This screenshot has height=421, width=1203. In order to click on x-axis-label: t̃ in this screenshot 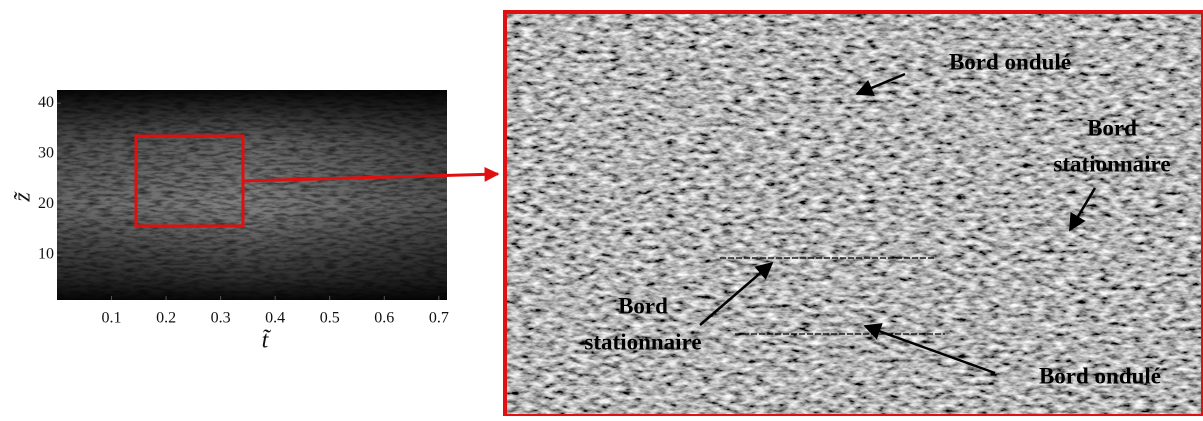, I will do `click(267, 341)`.